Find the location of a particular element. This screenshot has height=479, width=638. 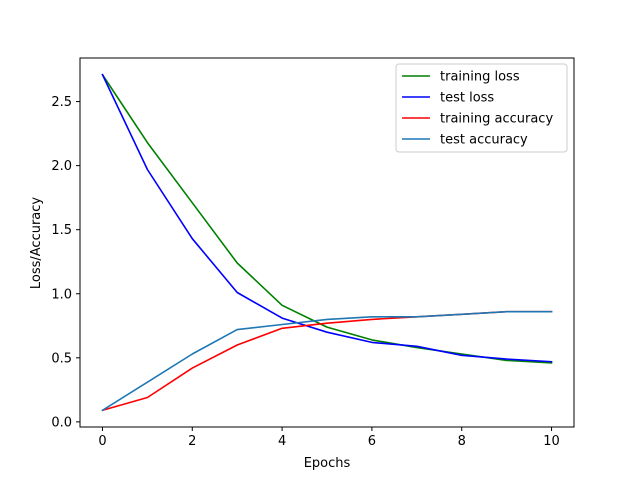

legend-box is located at coordinates (481, 108).